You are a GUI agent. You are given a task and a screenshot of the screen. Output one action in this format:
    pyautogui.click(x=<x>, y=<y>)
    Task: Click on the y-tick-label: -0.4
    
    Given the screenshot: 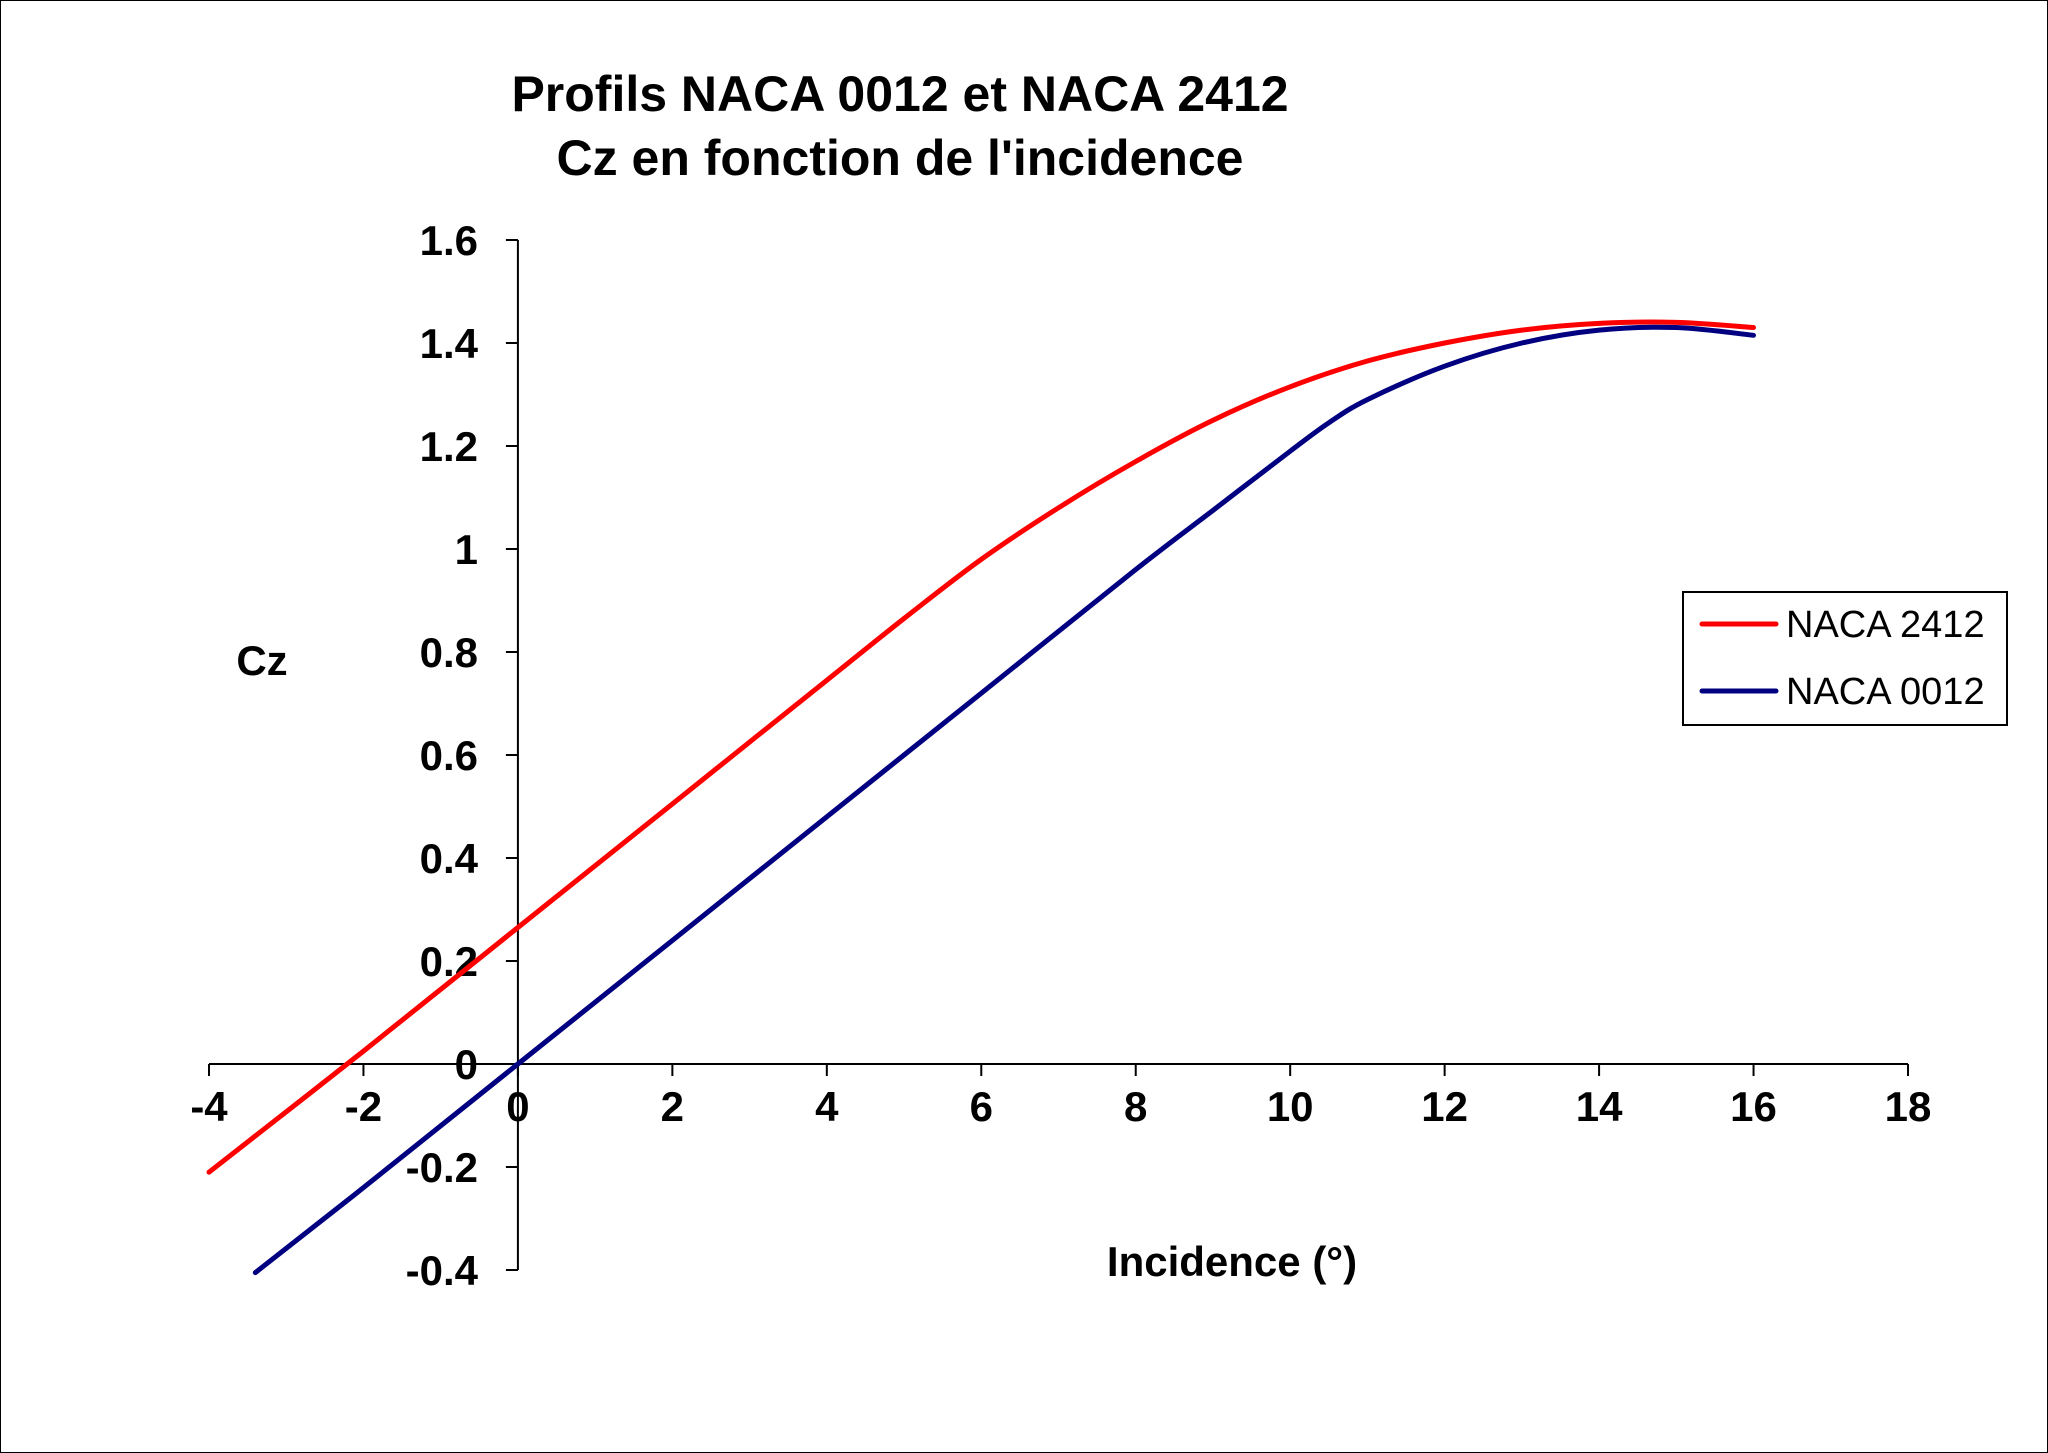 What is the action you would take?
    pyautogui.click(x=442, y=1270)
    